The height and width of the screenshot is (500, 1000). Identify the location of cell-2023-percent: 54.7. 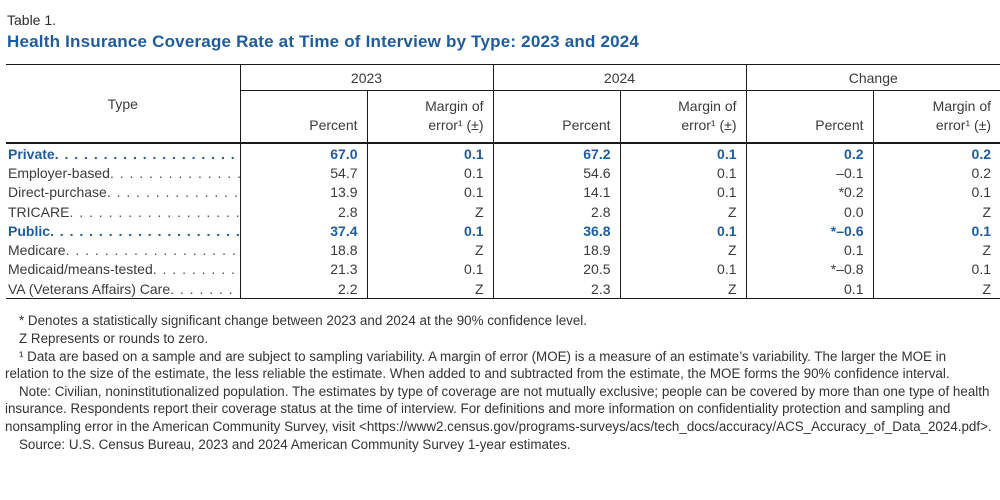
(303, 173).